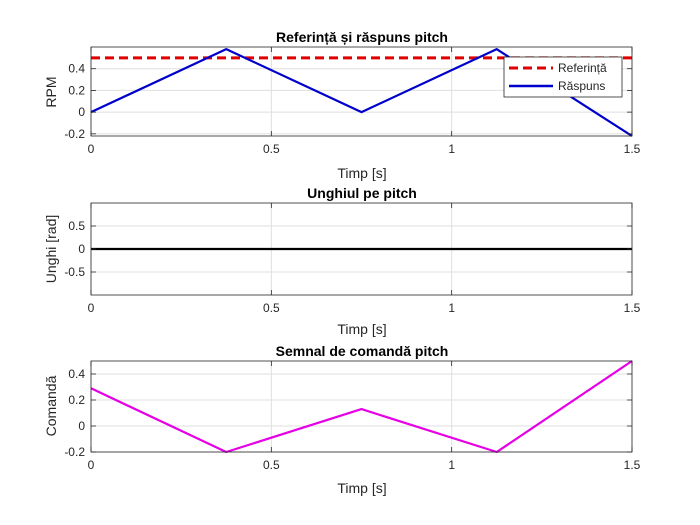 The height and width of the screenshot is (525, 700). What do you see at coordinates (451, 465) in the screenshot?
I see `x-tick-label-3: 1` at bounding box center [451, 465].